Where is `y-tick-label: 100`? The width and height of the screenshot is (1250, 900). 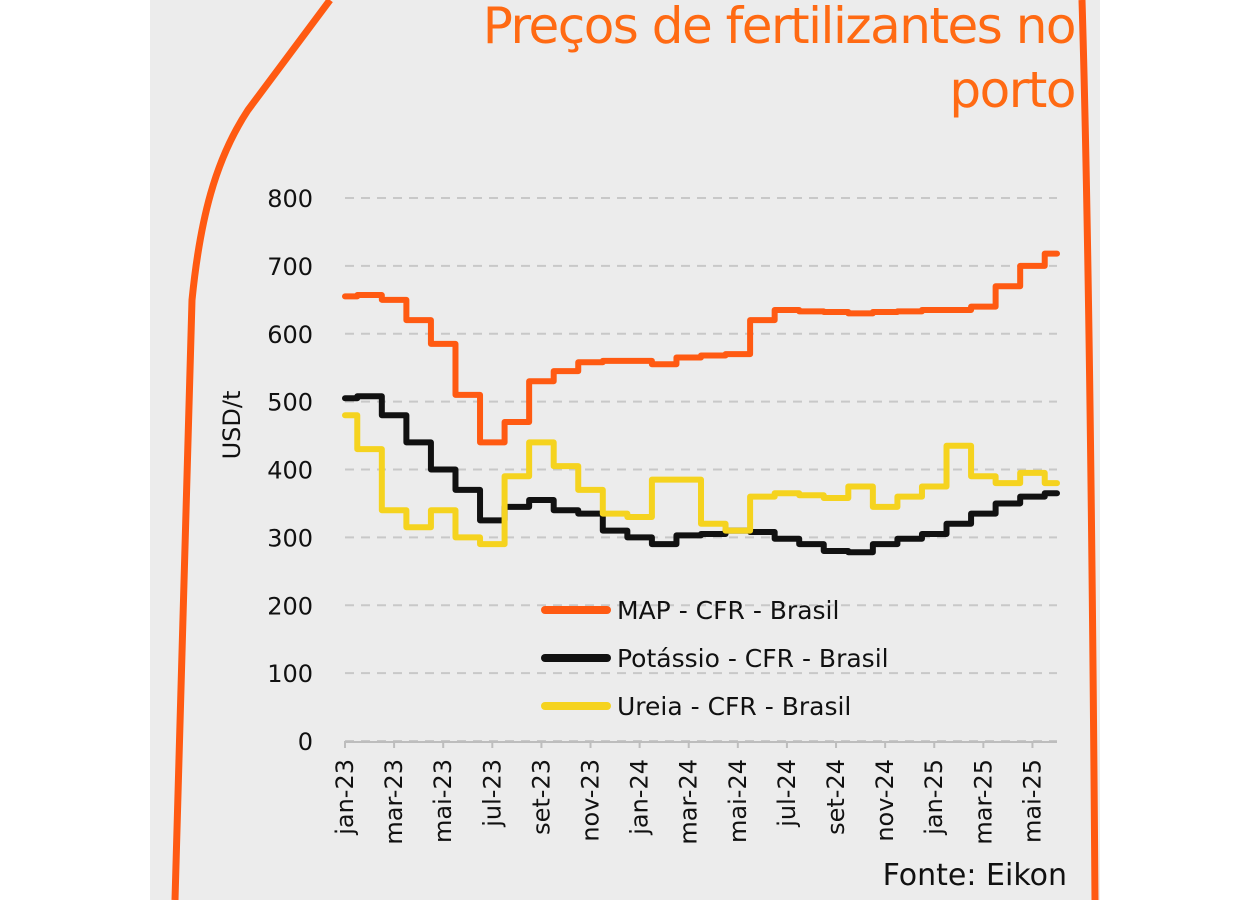
y-tick-label: 100 is located at coordinates (290, 674).